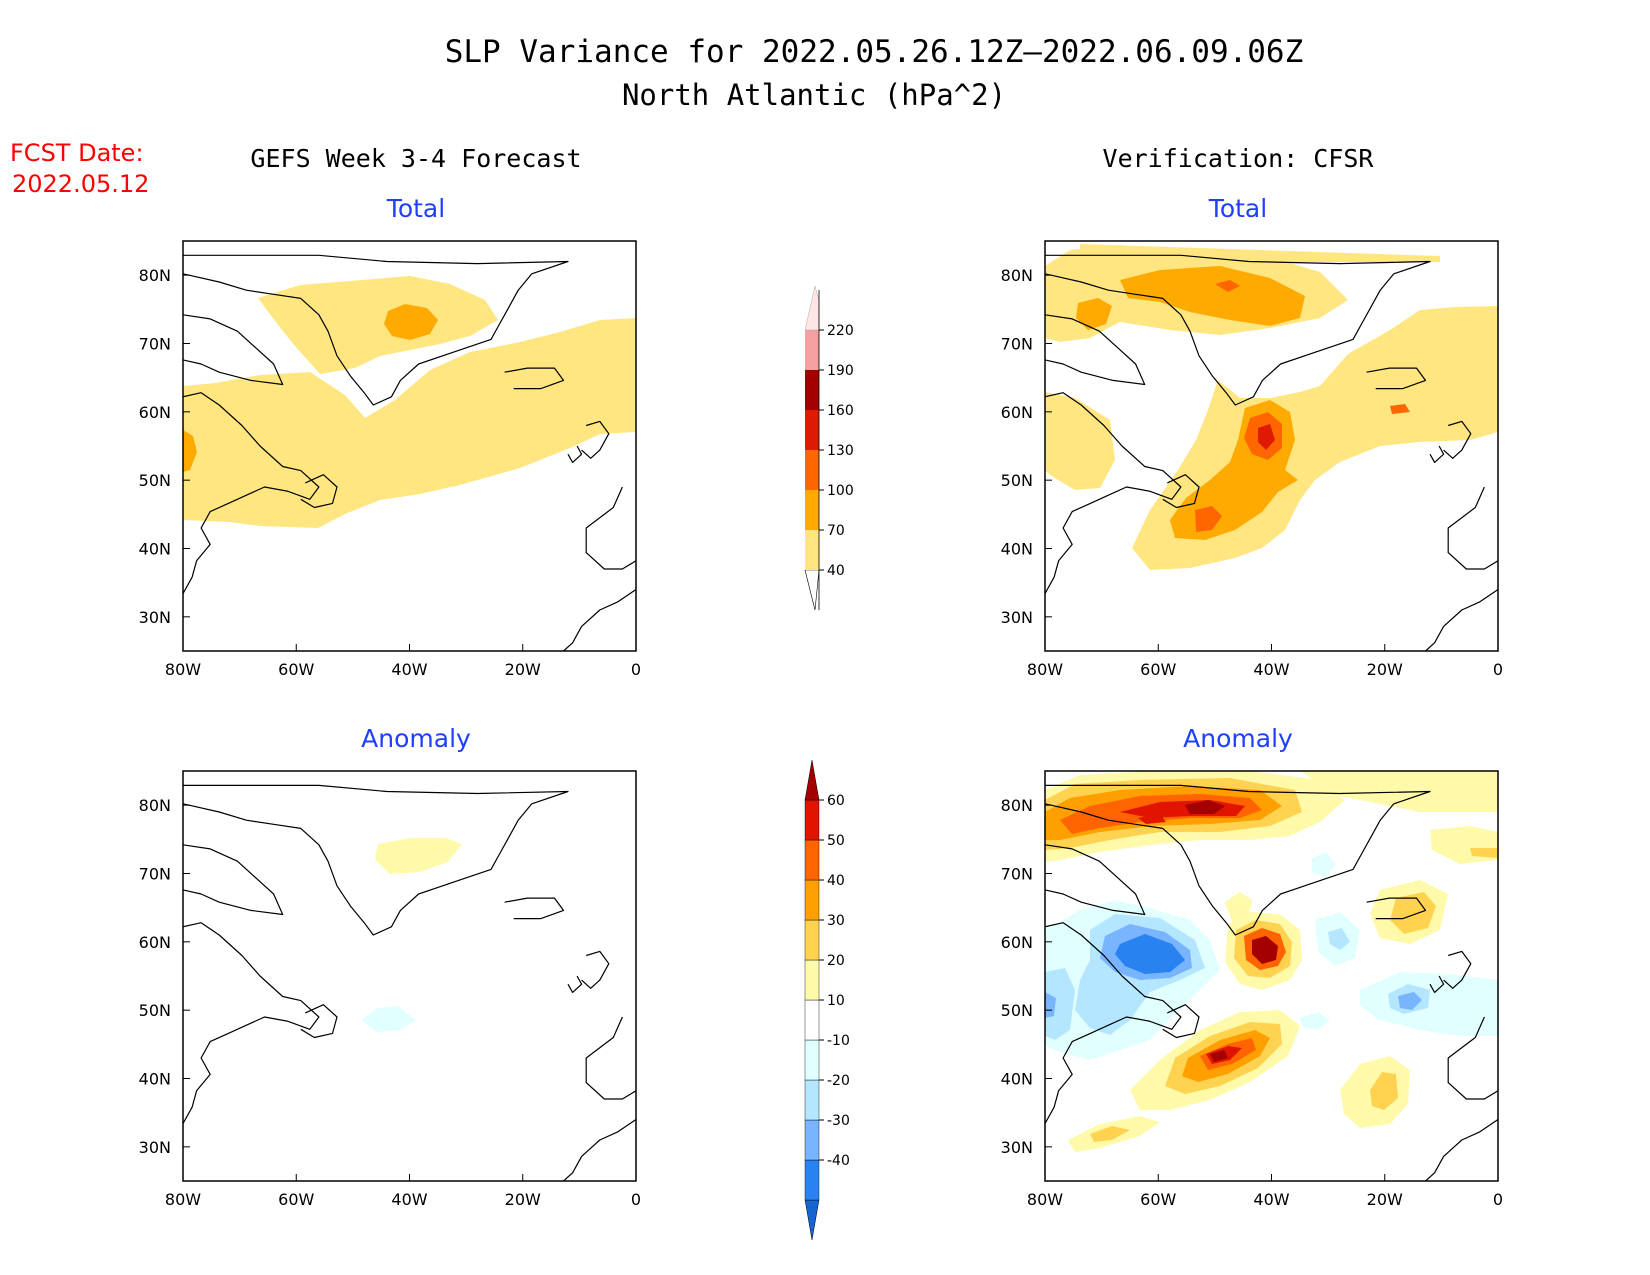 This screenshot has height=1275, width=1650. Describe the element at coordinates (1208, 519) in the screenshot. I see `contour-100-130-south` at that location.